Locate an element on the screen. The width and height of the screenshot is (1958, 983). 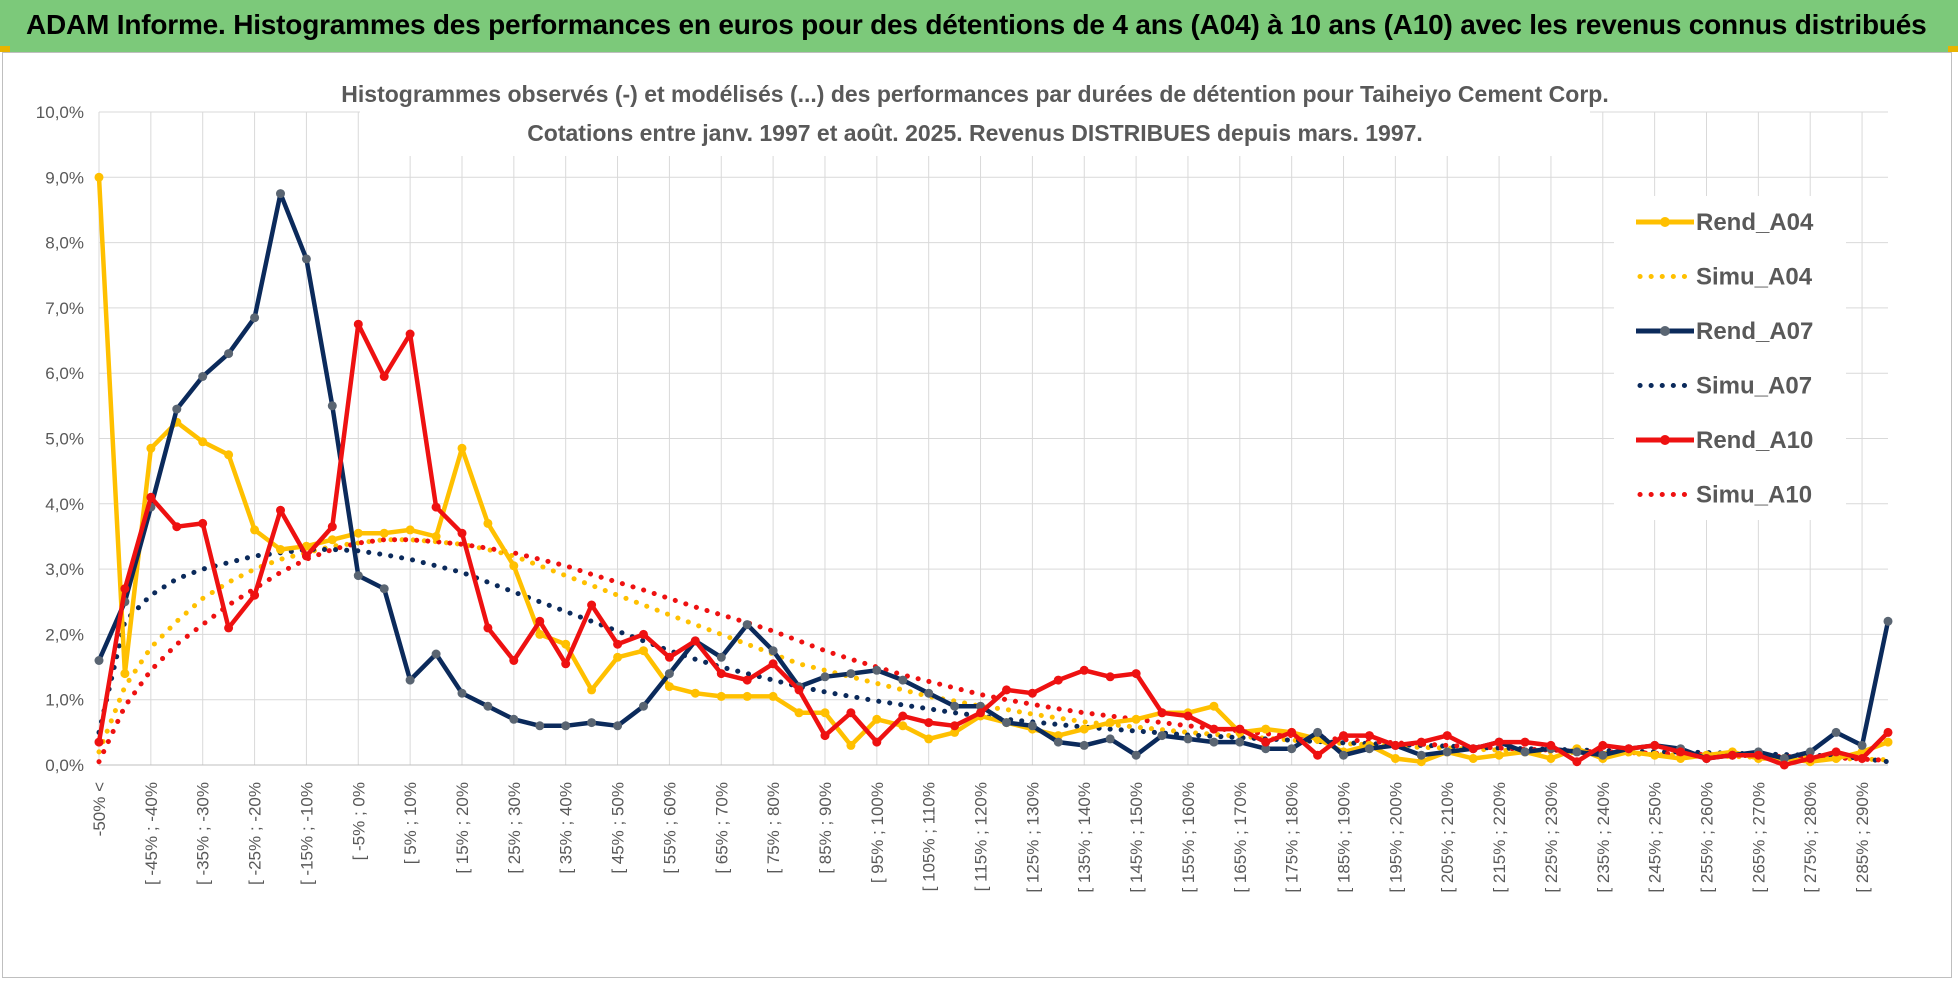
x-tick-label: [ 255% ; 260% is located at coordinates (1707, 837).